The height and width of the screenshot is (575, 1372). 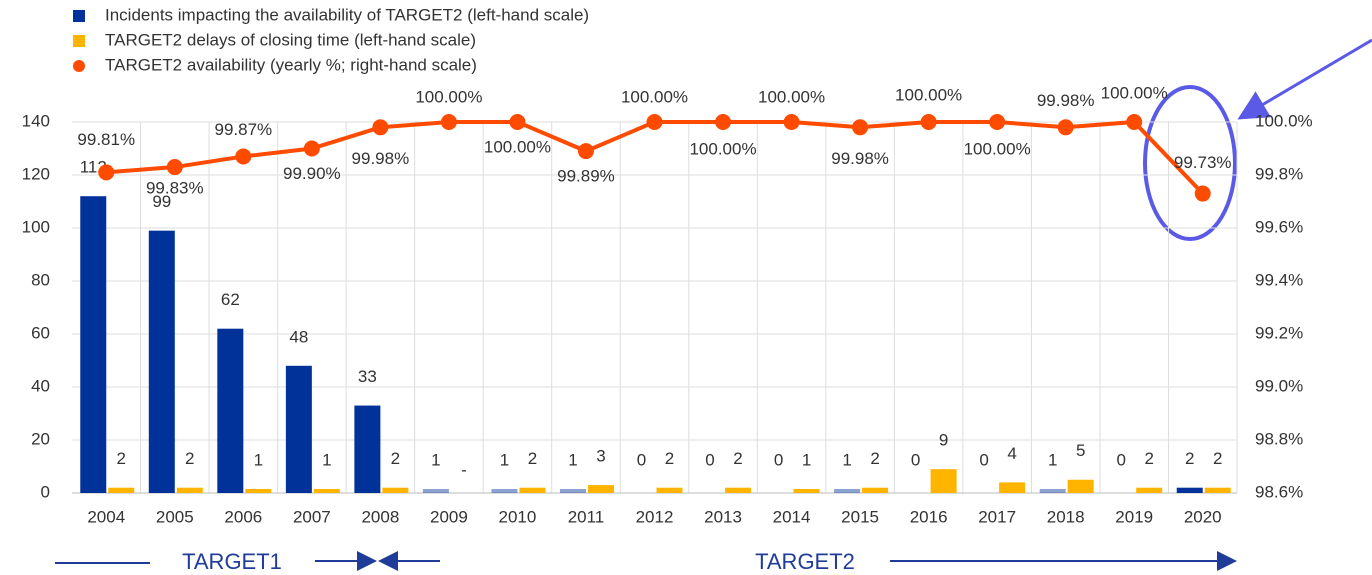 I want to click on y-tick-label: 20, so click(x=40, y=438).